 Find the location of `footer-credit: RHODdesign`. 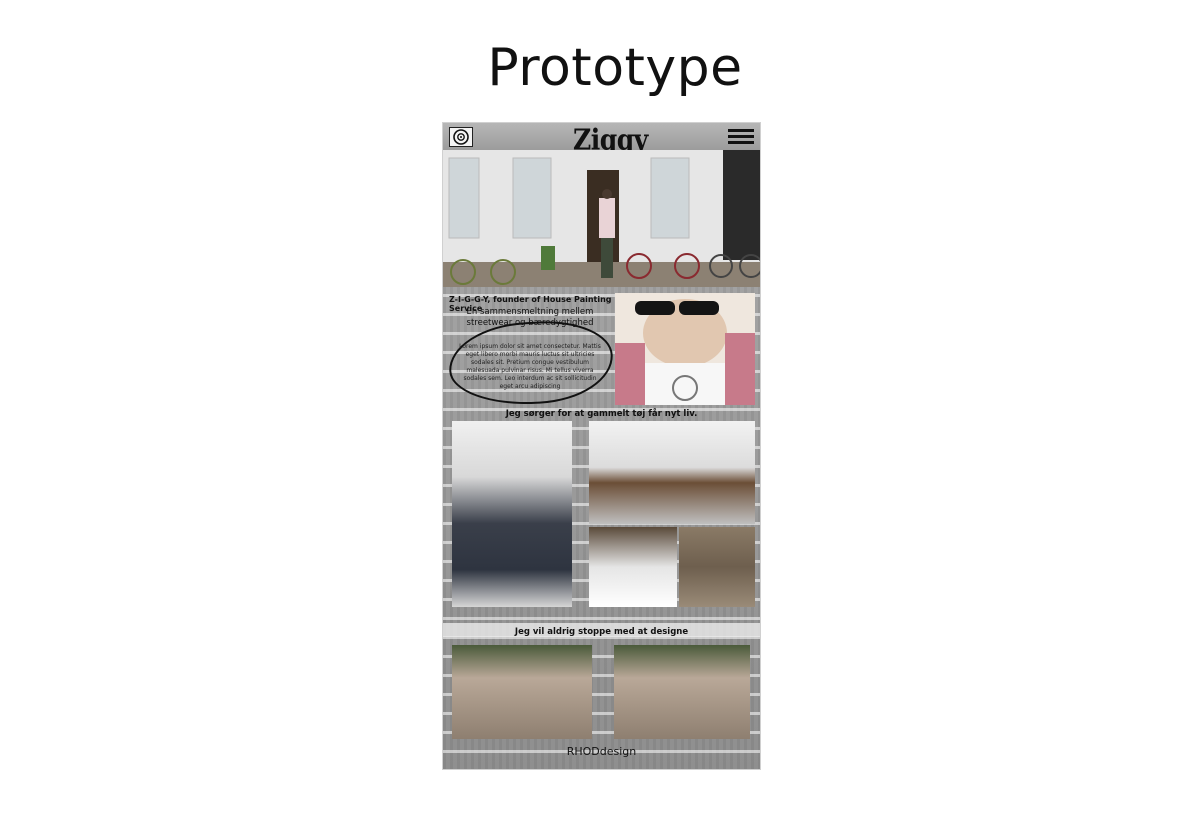

footer-credit: RHODdesign is located at coordinates (601, 751).